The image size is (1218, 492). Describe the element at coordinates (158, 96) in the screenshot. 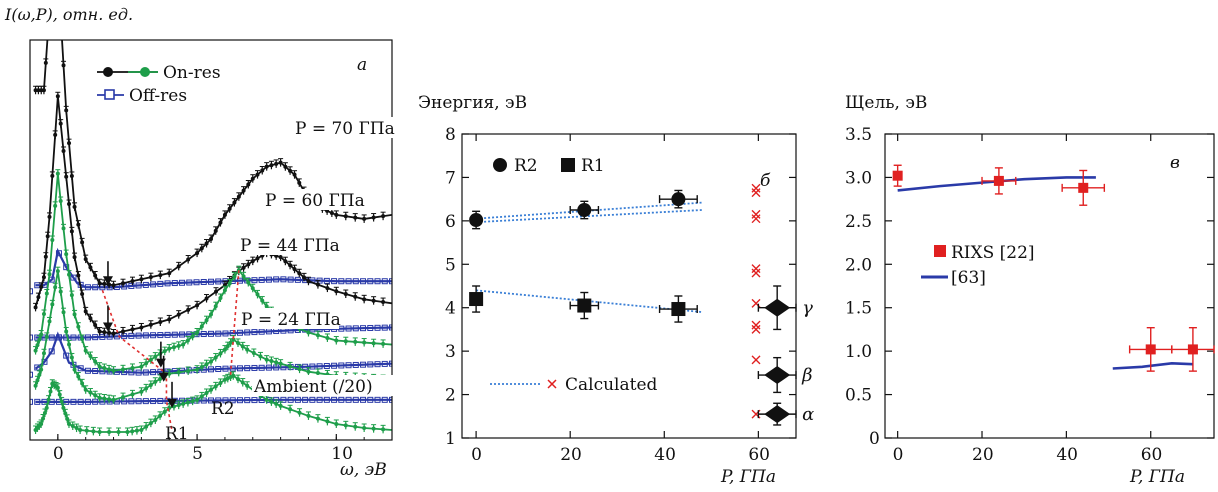

I see `legend-off-res-label: Off-res` at that location.